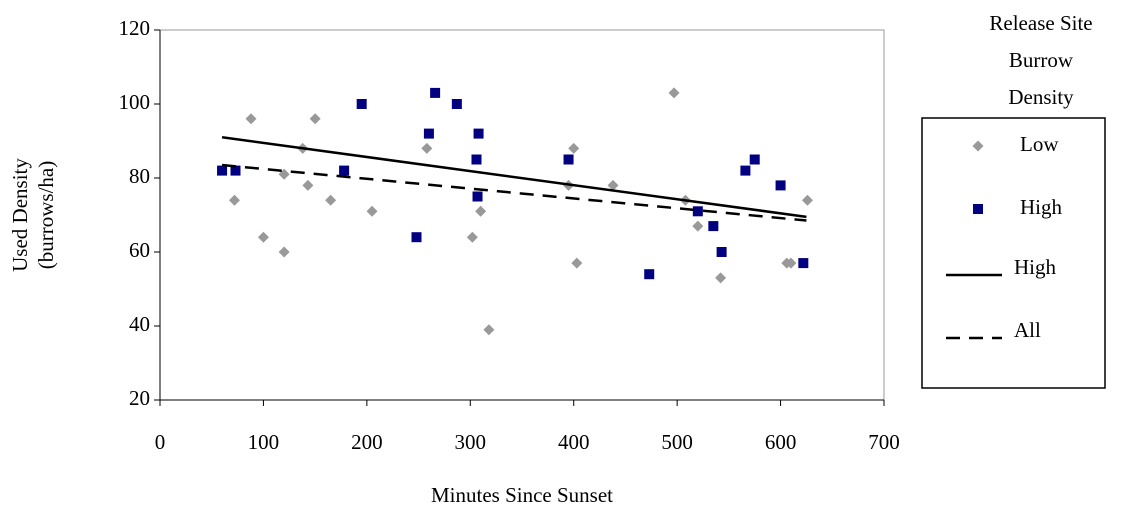 This screenshot has width=1126, height=512. I want to click on x-tick-label: 400, so click(574, 442).